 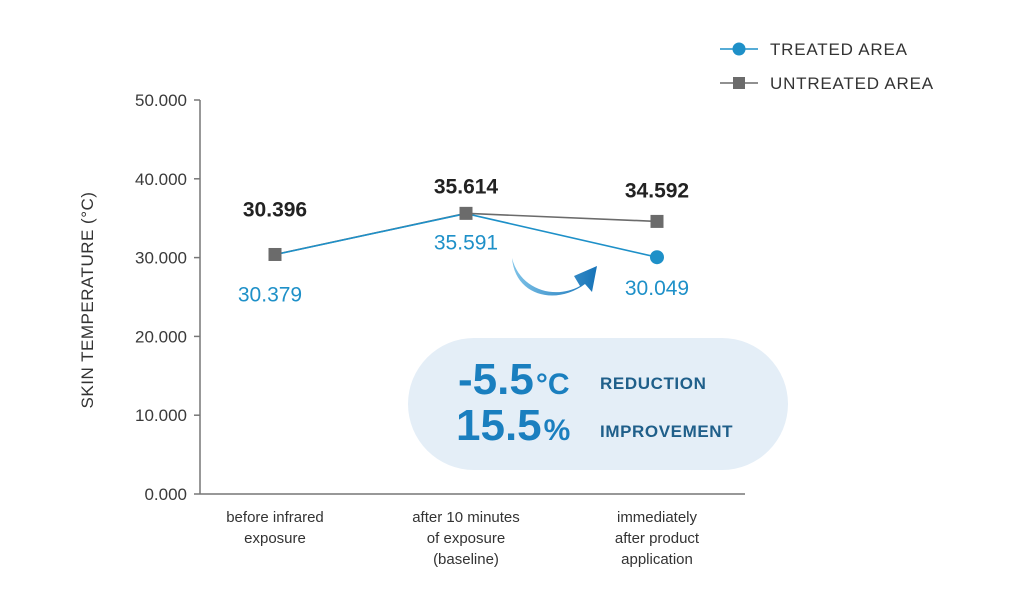 I want to click on x-category-label: after 10 minutes of exposure (baseline), so click(x=466, y=538).